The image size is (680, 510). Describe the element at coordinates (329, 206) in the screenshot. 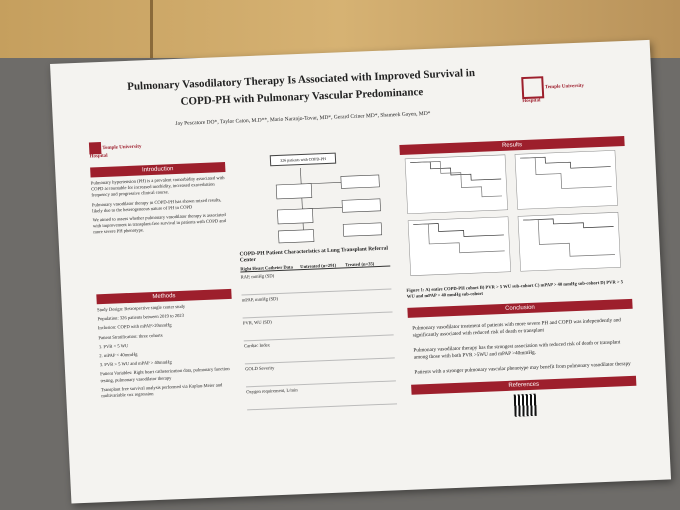

I see `flow-chart` at that location.